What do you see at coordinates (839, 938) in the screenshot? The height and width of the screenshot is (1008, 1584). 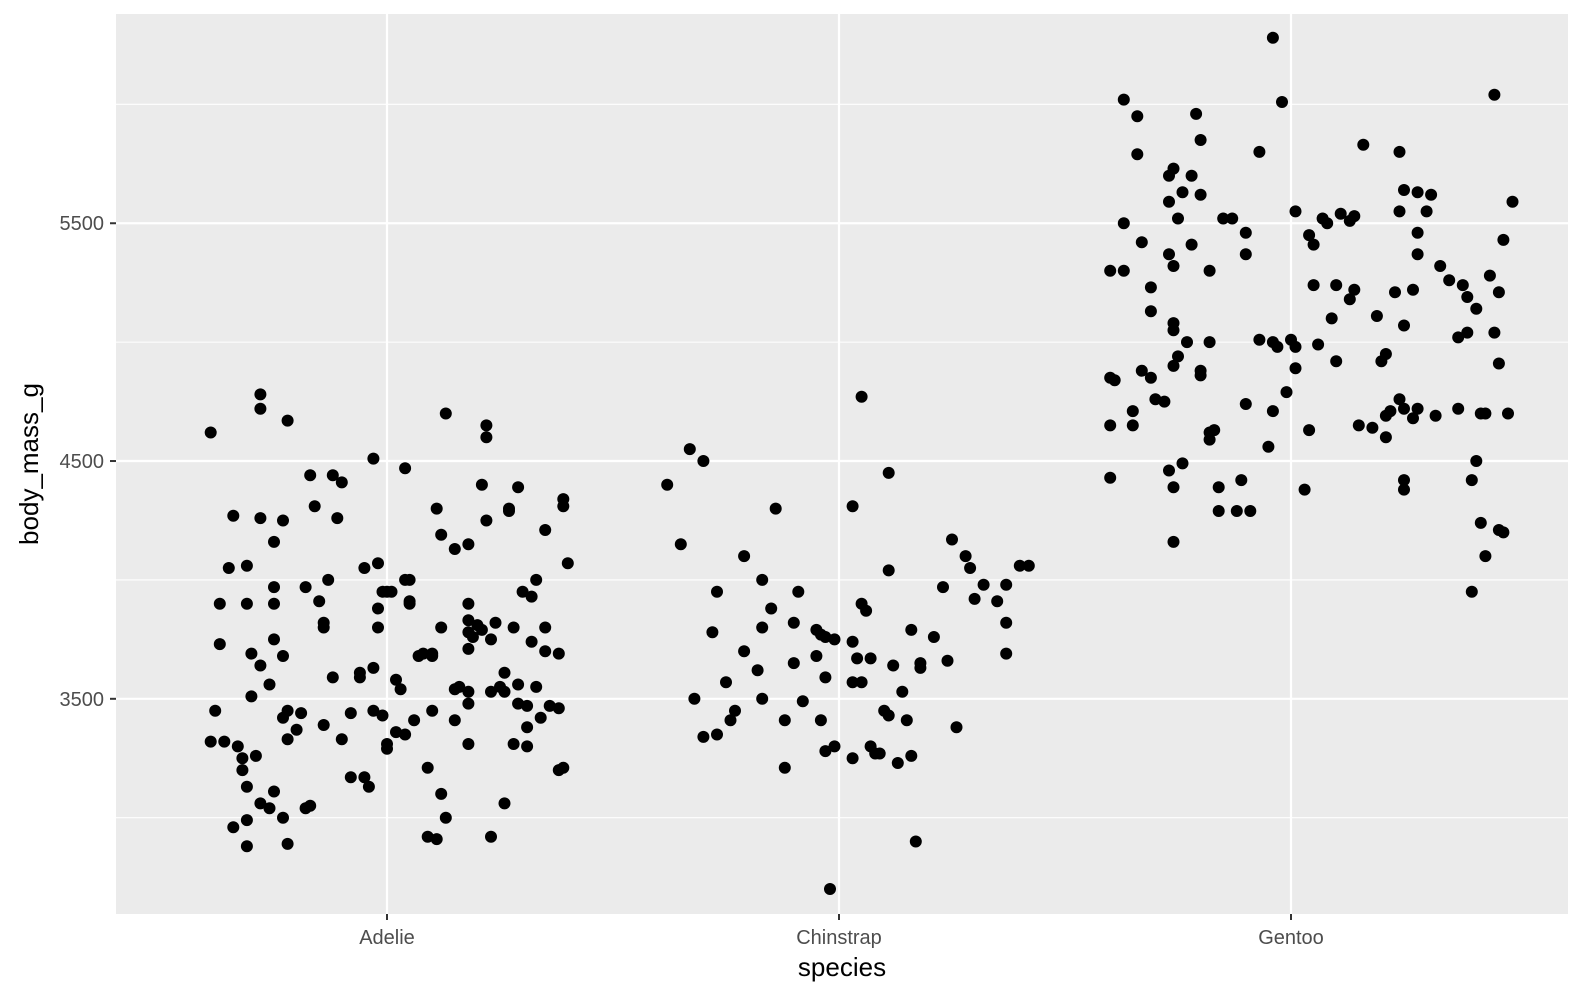 I see `x-tick-label: Chinstrap` at bounding box center [839, 938].